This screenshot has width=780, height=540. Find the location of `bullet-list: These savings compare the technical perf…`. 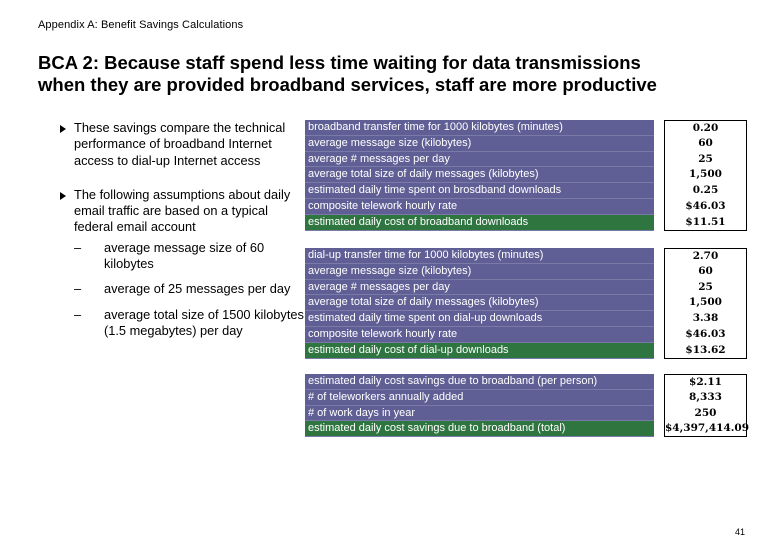

bullet-list: These savings compare the technical perf… is located at coordinates (182, 238).